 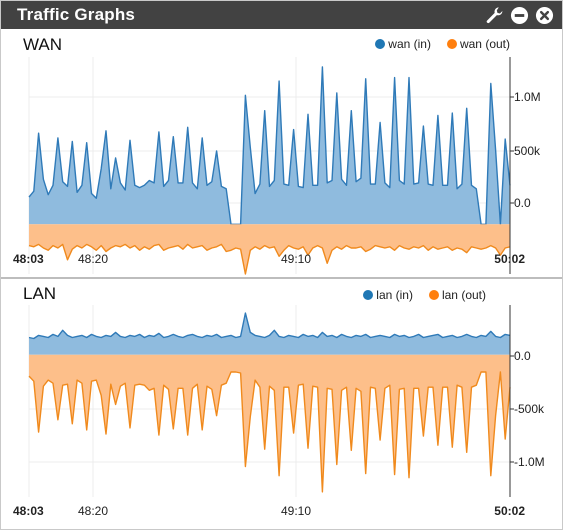 What do you see at coordinates (269, 259) in the screenshot?
I see `wan-out-line` at bounding box center [269, 259].